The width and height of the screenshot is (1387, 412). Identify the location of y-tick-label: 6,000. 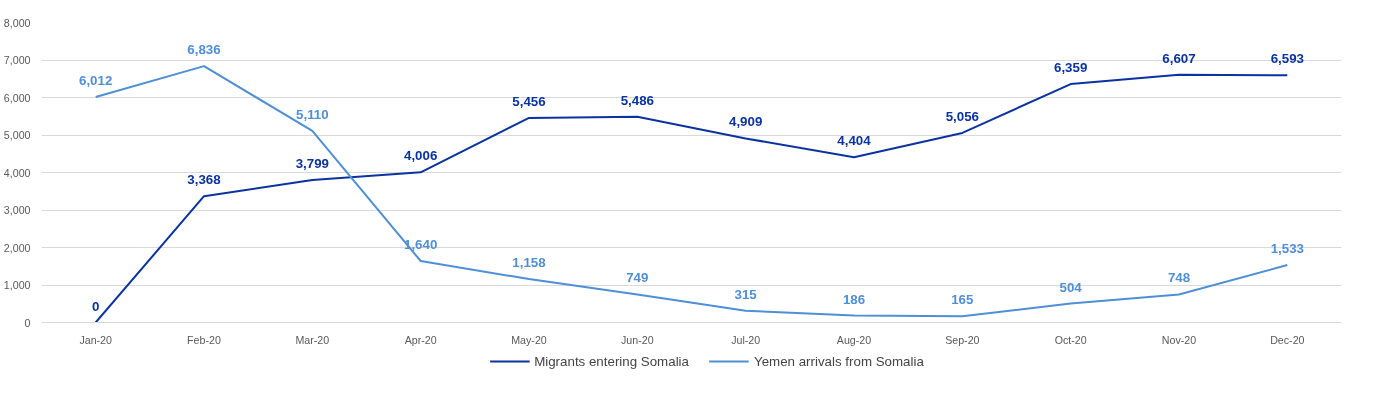
(17, 97).